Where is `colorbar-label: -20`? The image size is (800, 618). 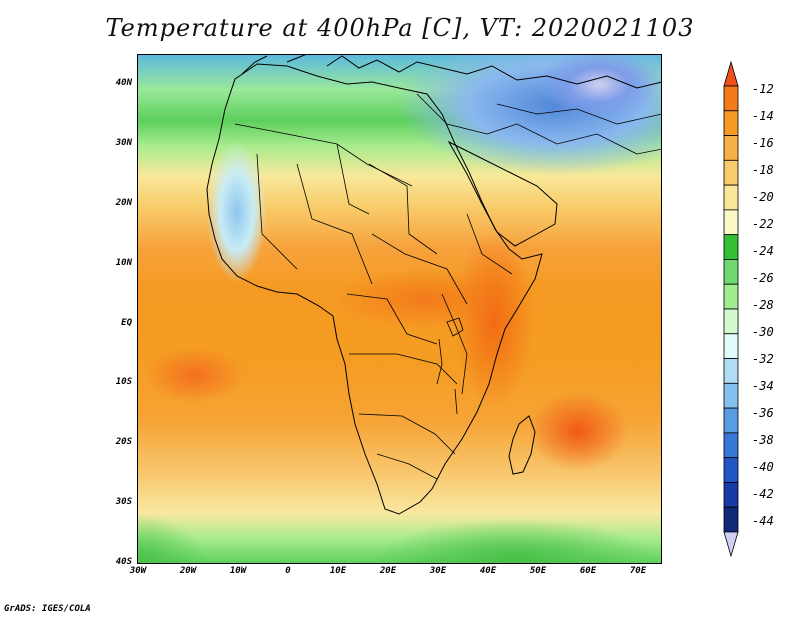
colorbar-label: -20 is located at coordinates (763, 197).